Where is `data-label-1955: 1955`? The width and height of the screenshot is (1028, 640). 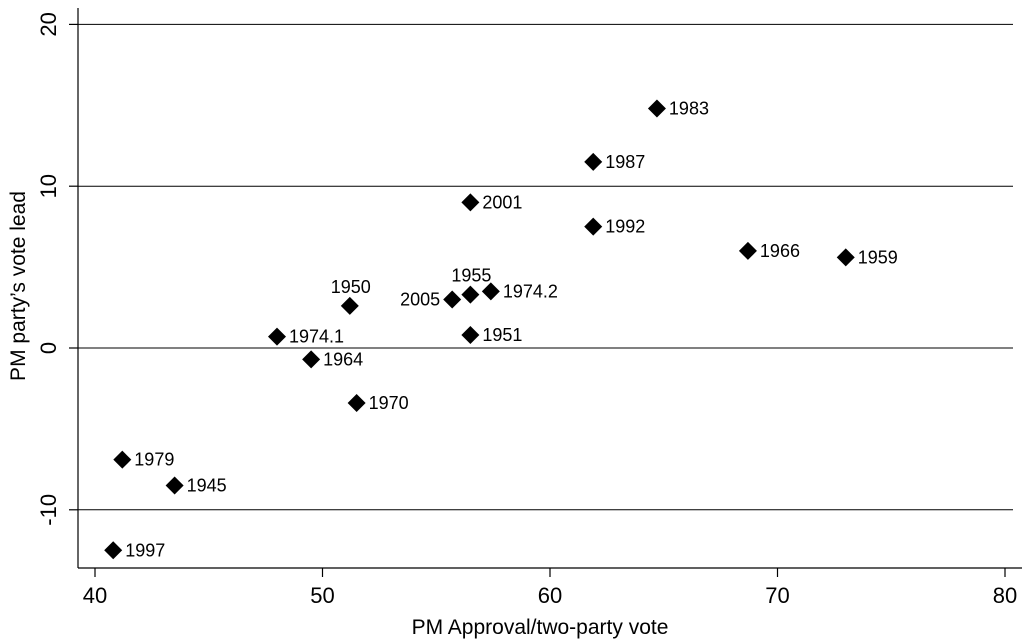 data-label-1955: 1955 is located at coordinates (471, 276).